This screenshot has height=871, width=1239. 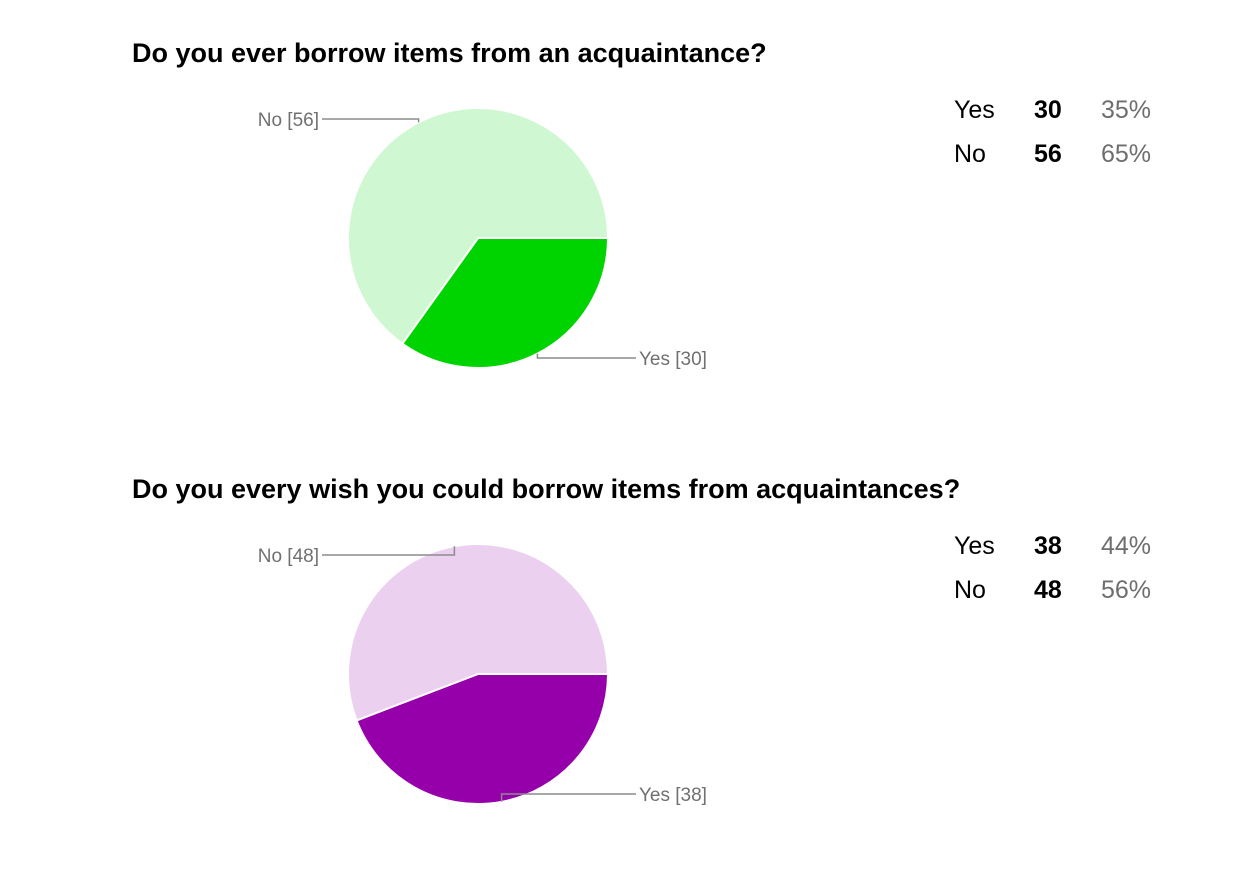 What do you see at coordinates (1048, 153) in the screenshot?
I see `summary-count: 56` at bounding box center [1048, 153].